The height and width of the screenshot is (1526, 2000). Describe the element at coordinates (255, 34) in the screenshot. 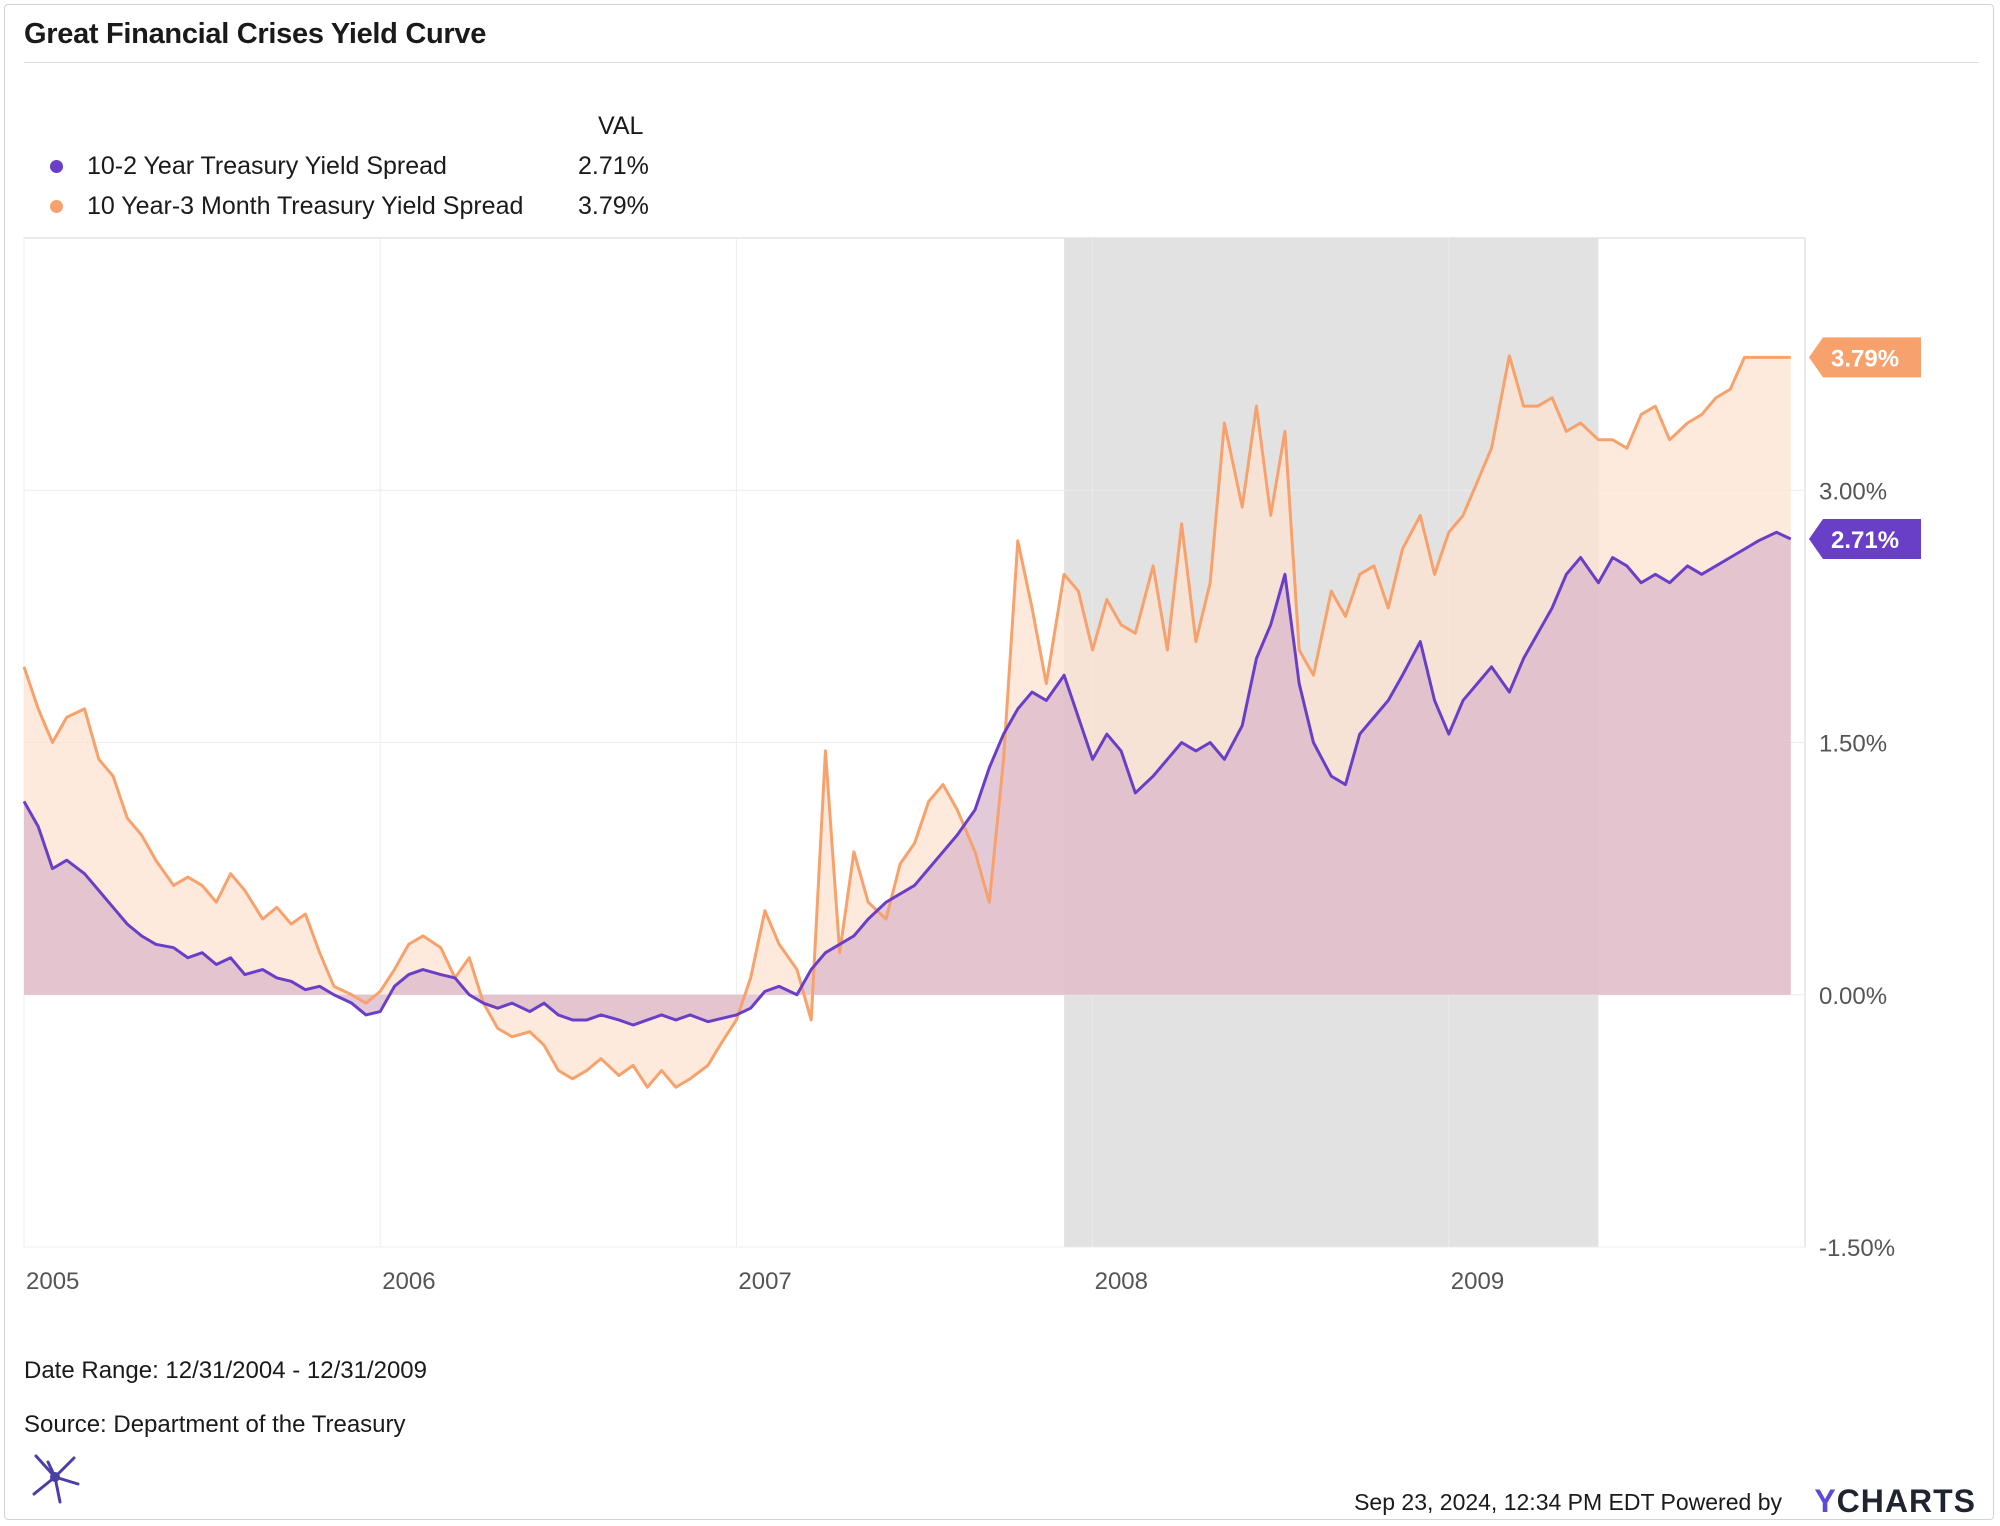

I see `chart-title: Great Financial Crises Yield Curve` at that location.